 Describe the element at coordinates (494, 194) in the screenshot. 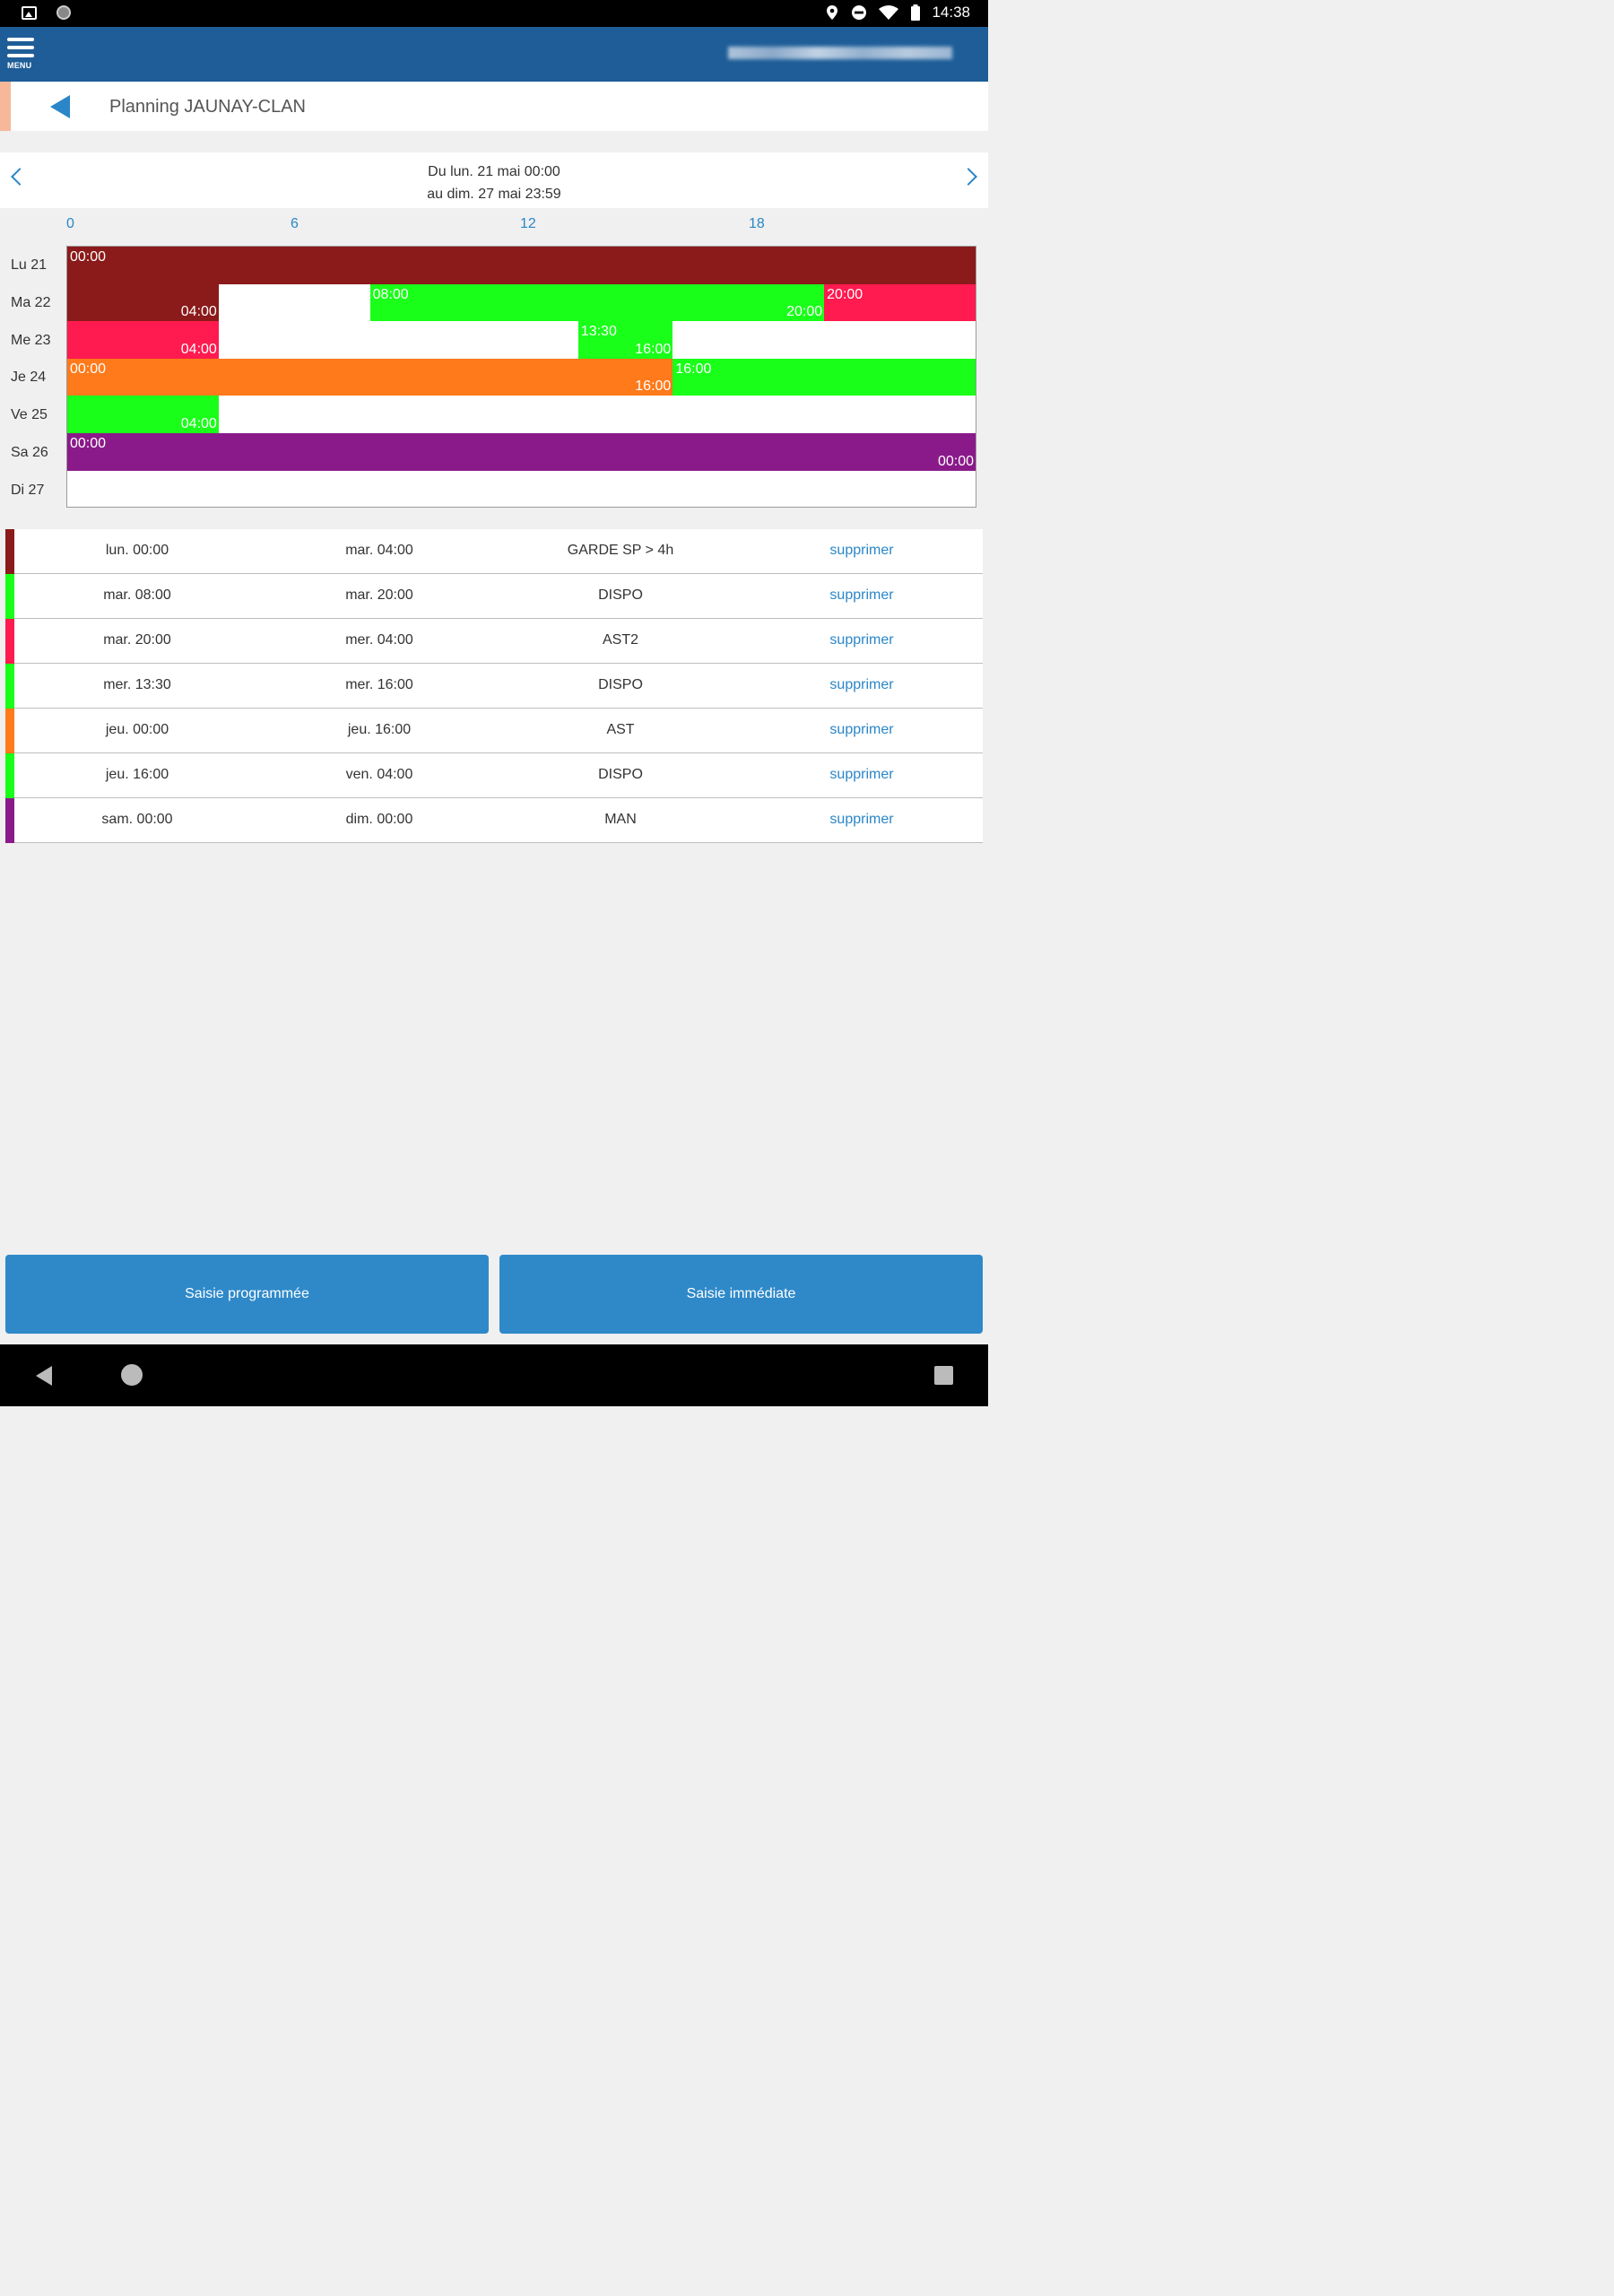

I see `week-range-end: au dim. 27 mai 23:59` at that location.